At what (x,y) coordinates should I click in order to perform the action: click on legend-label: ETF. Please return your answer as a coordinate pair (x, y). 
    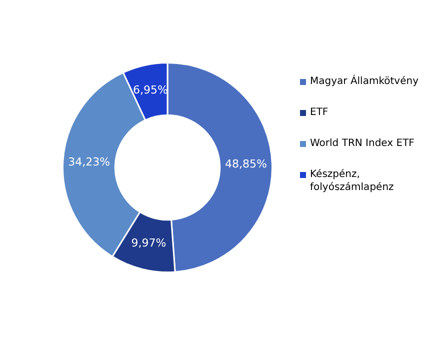
    Looking at the image, I should click on (319, 112).